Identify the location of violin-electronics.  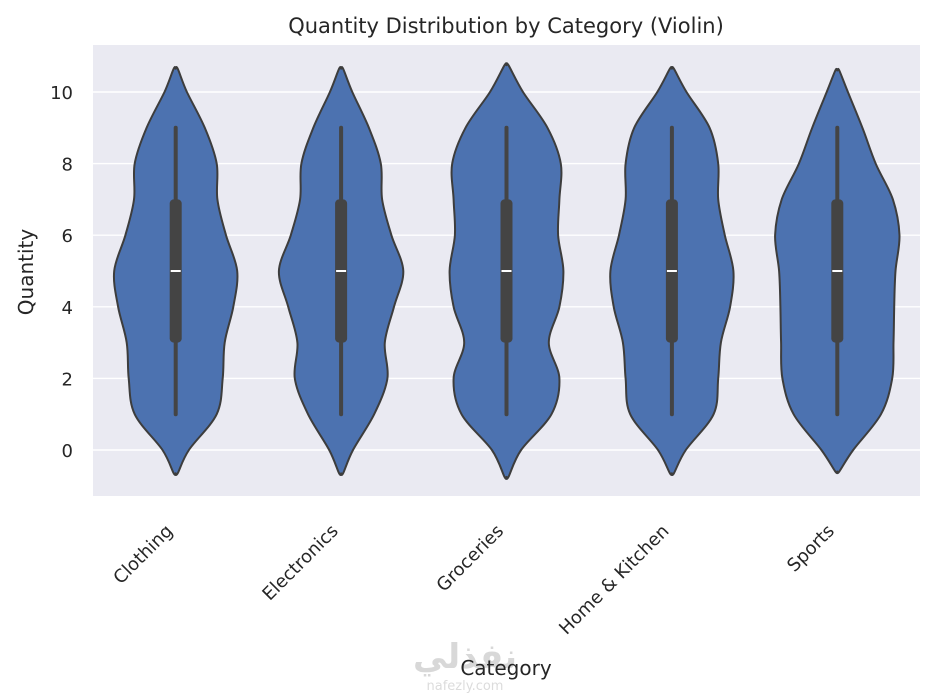
(341, 271).